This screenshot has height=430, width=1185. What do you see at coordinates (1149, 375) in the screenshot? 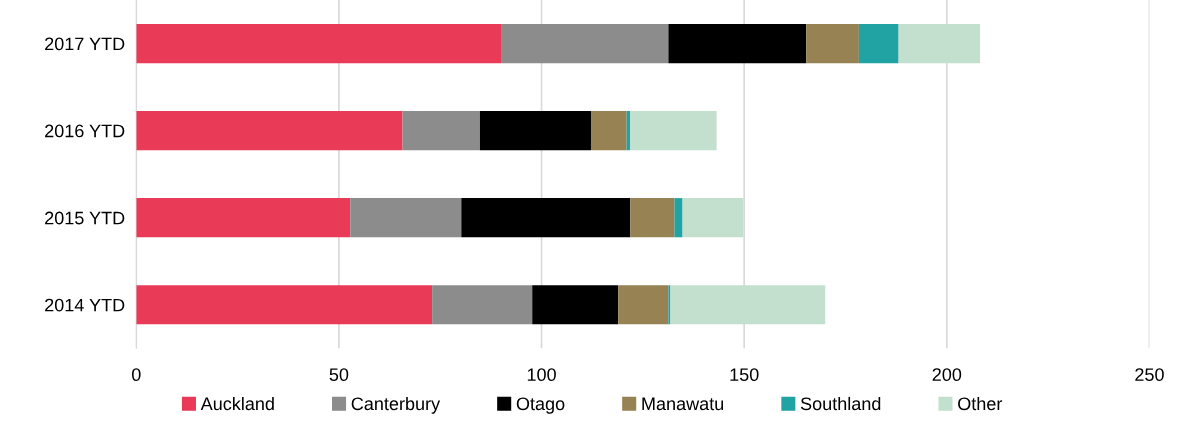
I see `x-tick-label: 250` at bounding box center [1149, 375].